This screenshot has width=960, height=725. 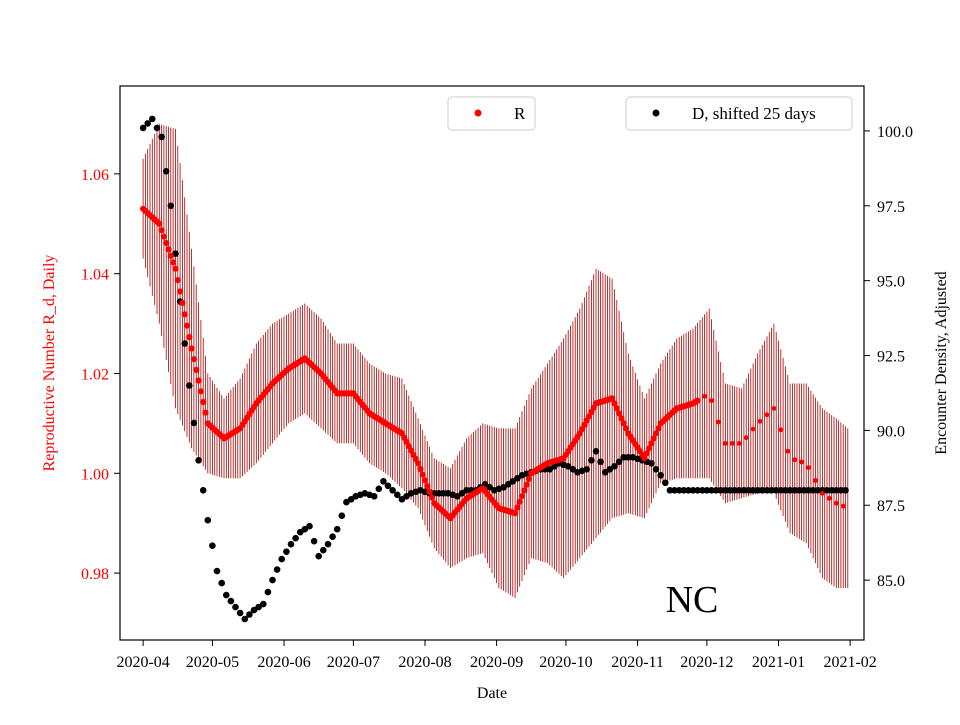 What do you see at coordinates (891, 357) in the screenshot?
I see `y-right-tick-label: 92.5` at bounding box center [891, 357].